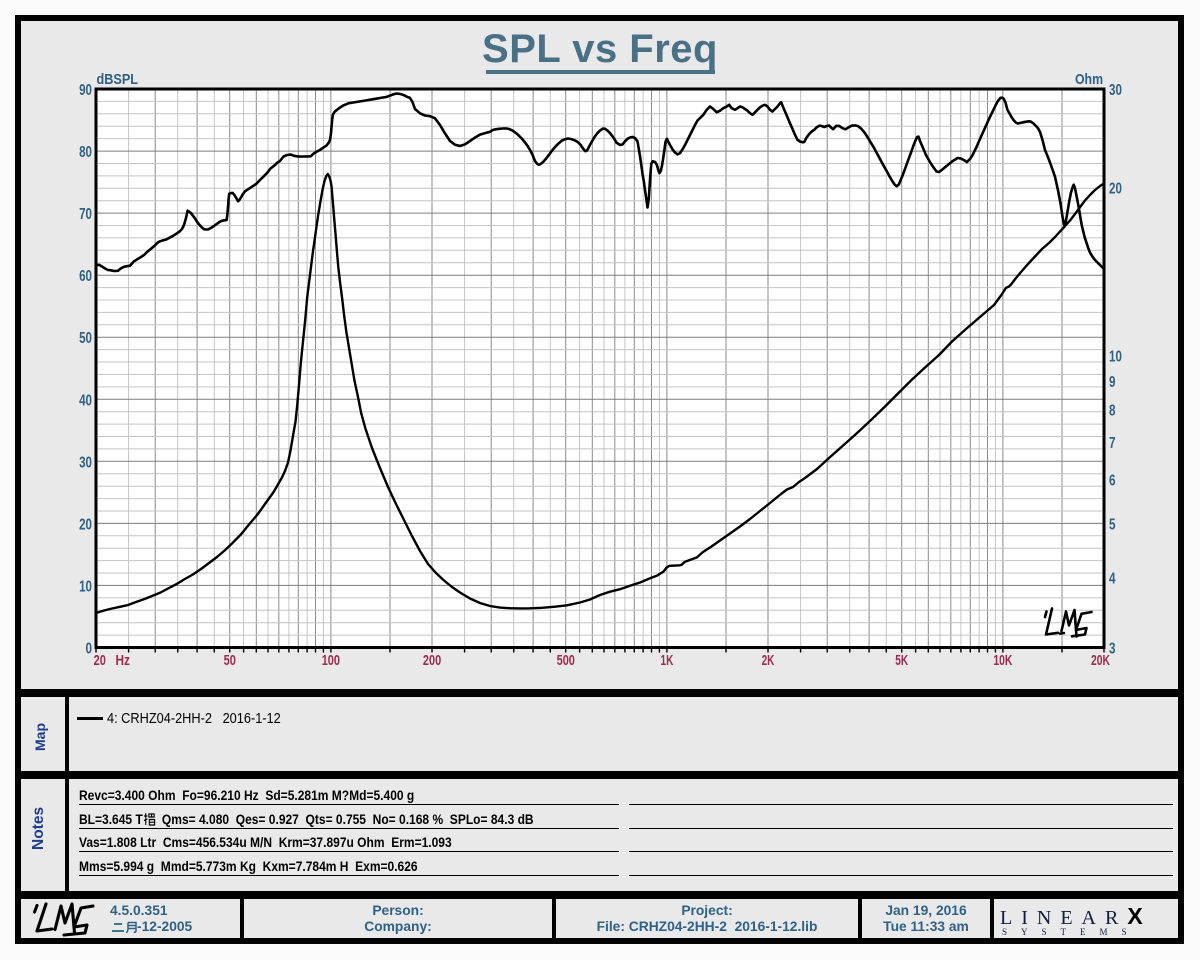 The height and width of the screenshot is (960, 1200). What do you see at coordinates (667, 661) in the screenshot?
I see `svg-text: 1K` at bounding box center [667, 661].